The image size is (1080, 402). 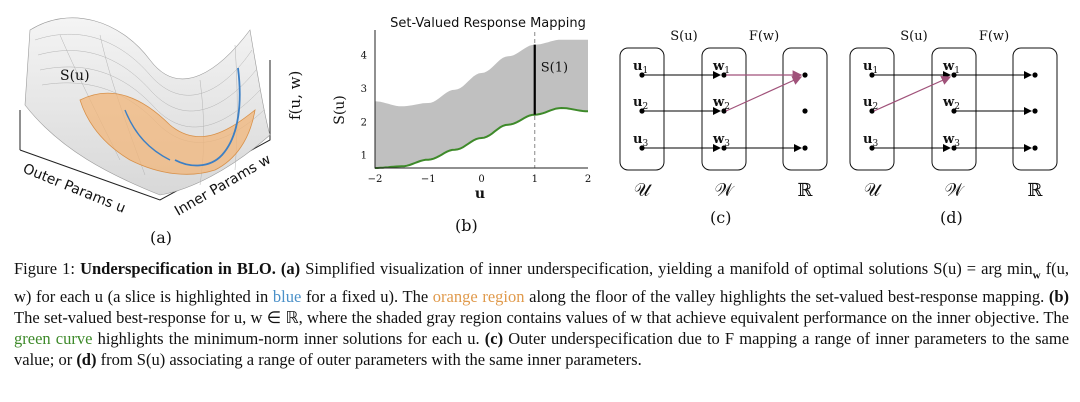 I want to click on x-tick-label: −2, so click(x=375, y=179).